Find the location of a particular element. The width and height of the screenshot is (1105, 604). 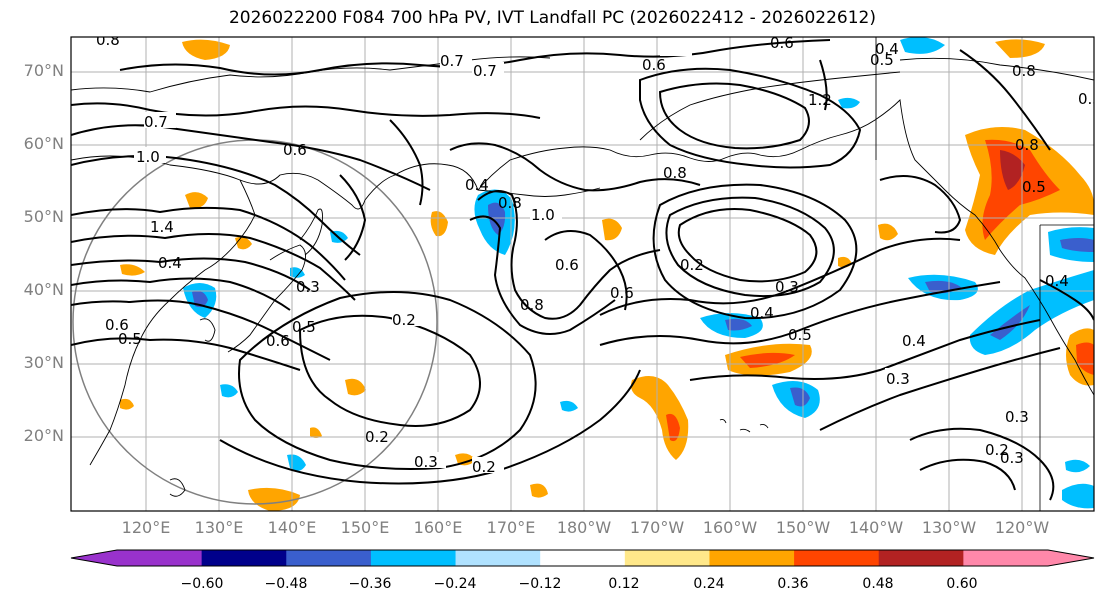

longitude-label: 140°E is located at coordinates (292, 527).